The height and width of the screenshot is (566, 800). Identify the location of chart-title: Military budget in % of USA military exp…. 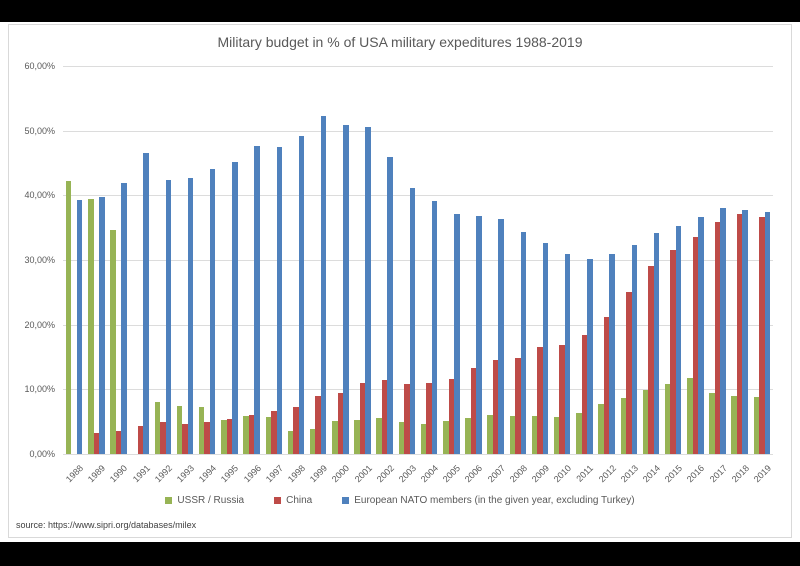
(400, 42).